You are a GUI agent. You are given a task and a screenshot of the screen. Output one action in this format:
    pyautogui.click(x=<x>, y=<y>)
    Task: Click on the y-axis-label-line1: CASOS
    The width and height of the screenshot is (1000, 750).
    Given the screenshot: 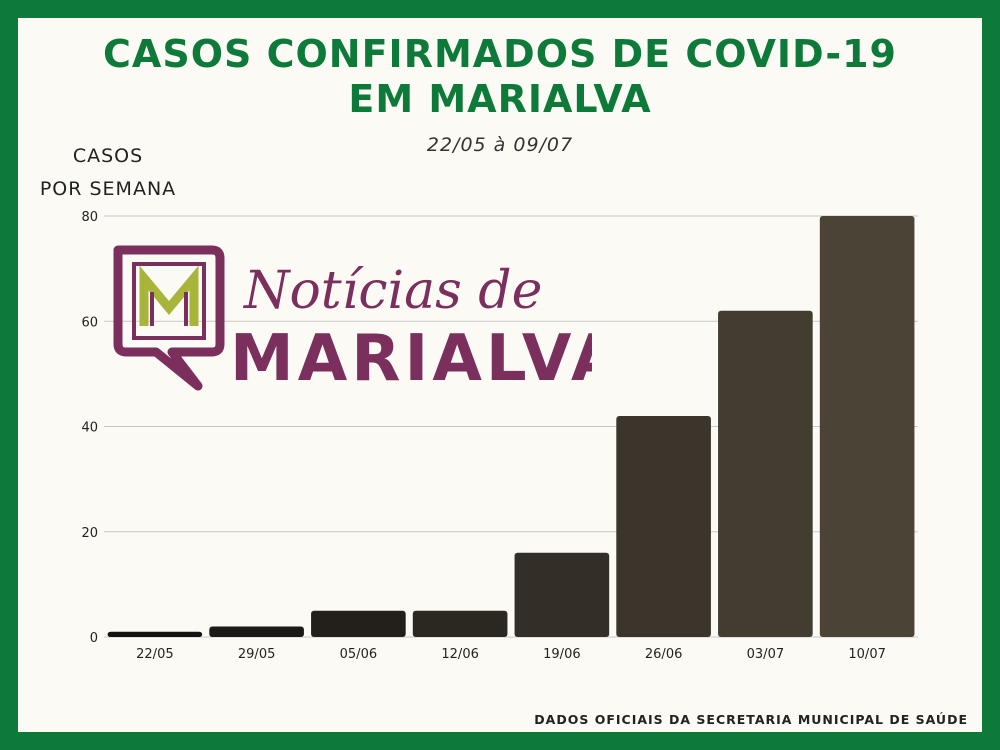 What is the action you would take?
    pyautogui.click(x=108, y=156)
    